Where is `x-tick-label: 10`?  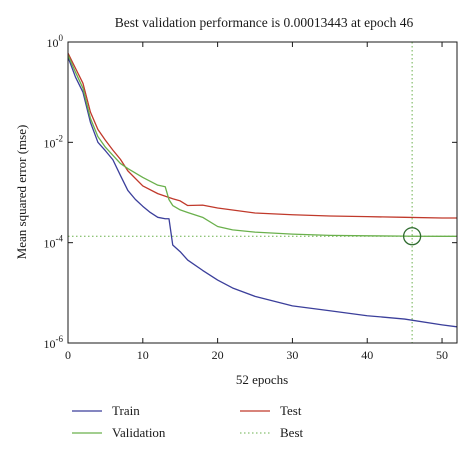 x-tick-label: 10 is located at coordinates (143, 355).